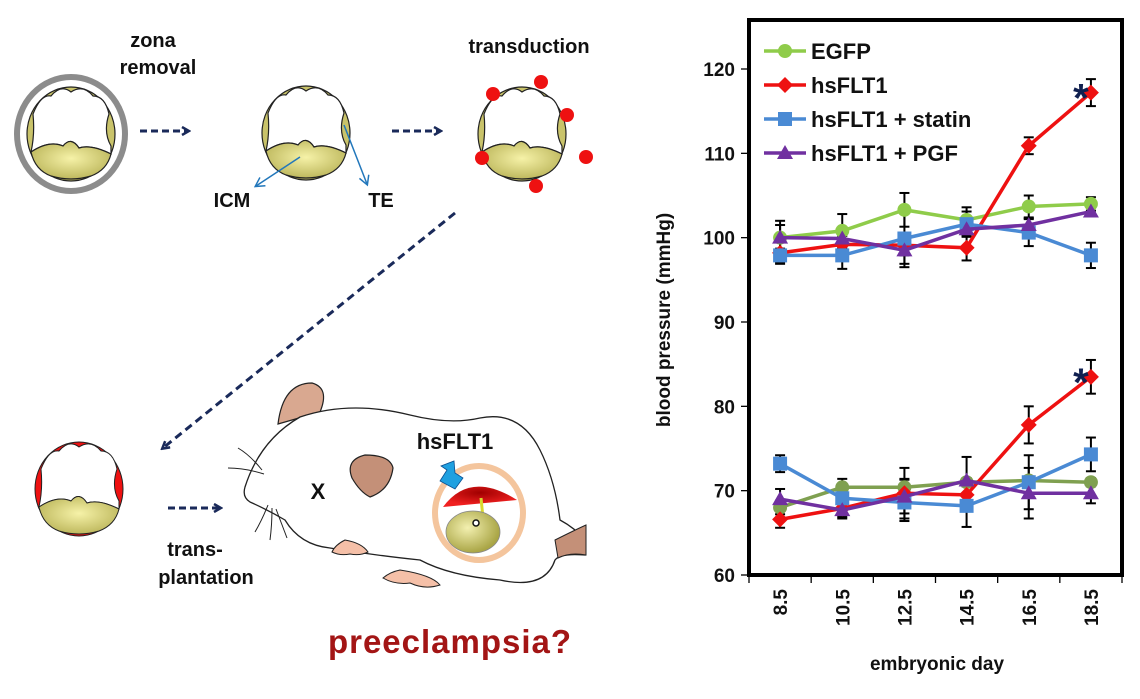  What do you see at coordinates (534, 134) in the screenshot?
I see `blastocyst-transduced` at bounding box center [534, 134].